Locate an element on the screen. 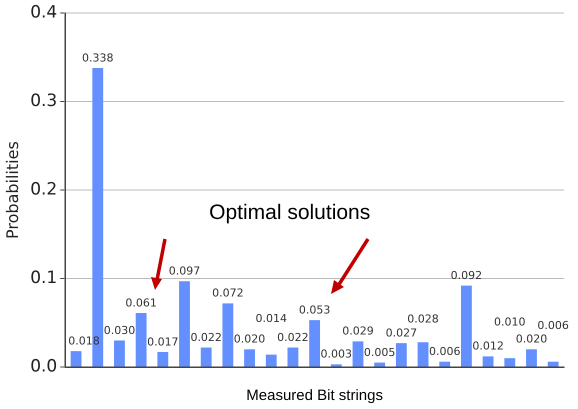 Image resolution: width=578 pixels, height=409 pixels. data-label: 0.017 is located at coordinates (163, 341).